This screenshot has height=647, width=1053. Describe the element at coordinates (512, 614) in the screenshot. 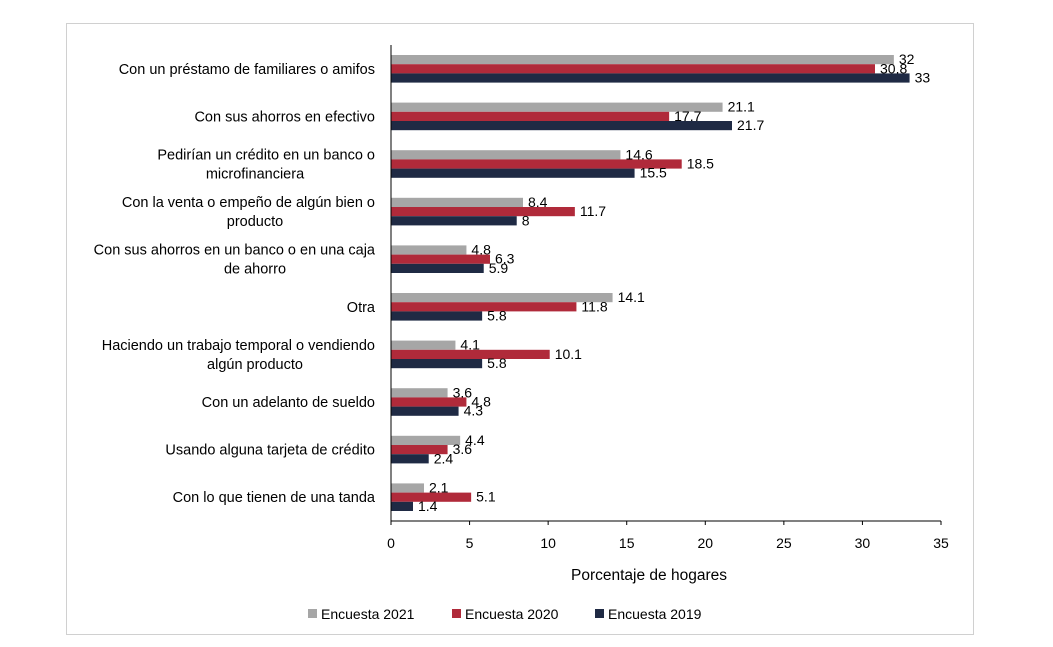

I see `legend-label: Encuesta 2020` at that location.